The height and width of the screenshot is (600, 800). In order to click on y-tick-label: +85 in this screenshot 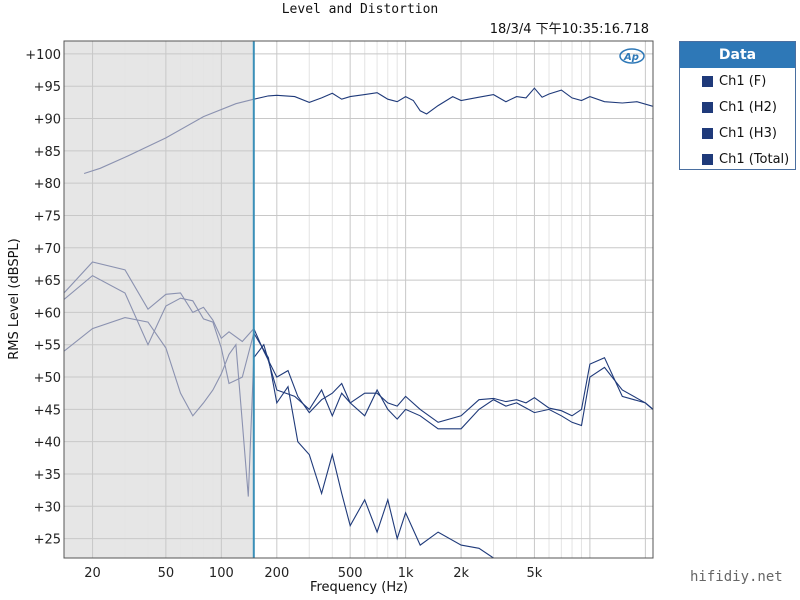, I will do `click(47, 152)`.